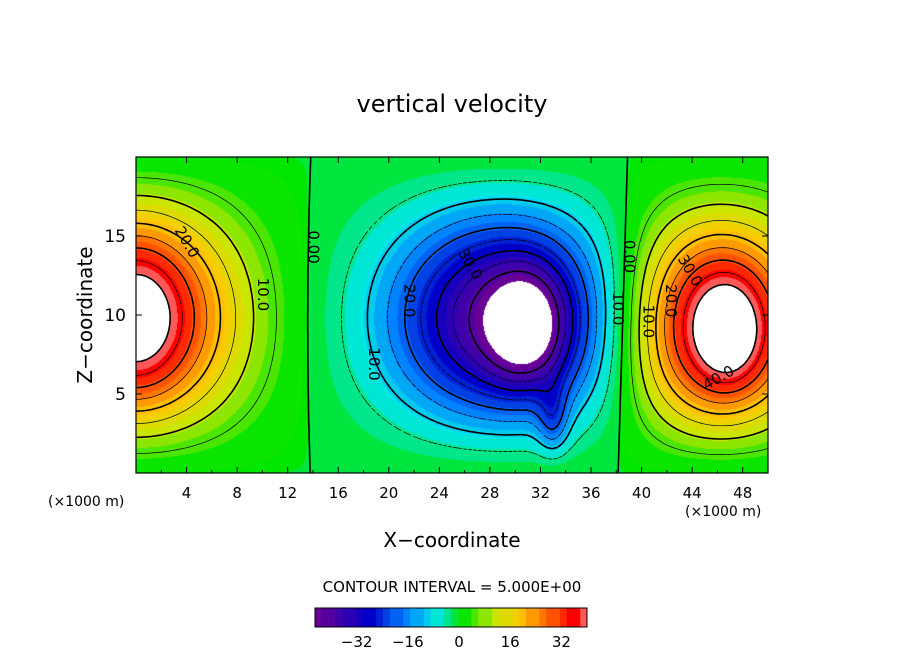  What do you see at coordinates (85, 314) in the screenshot?
I see `y-axis-label: Z−coordinate` at bounding box center [85, 314].